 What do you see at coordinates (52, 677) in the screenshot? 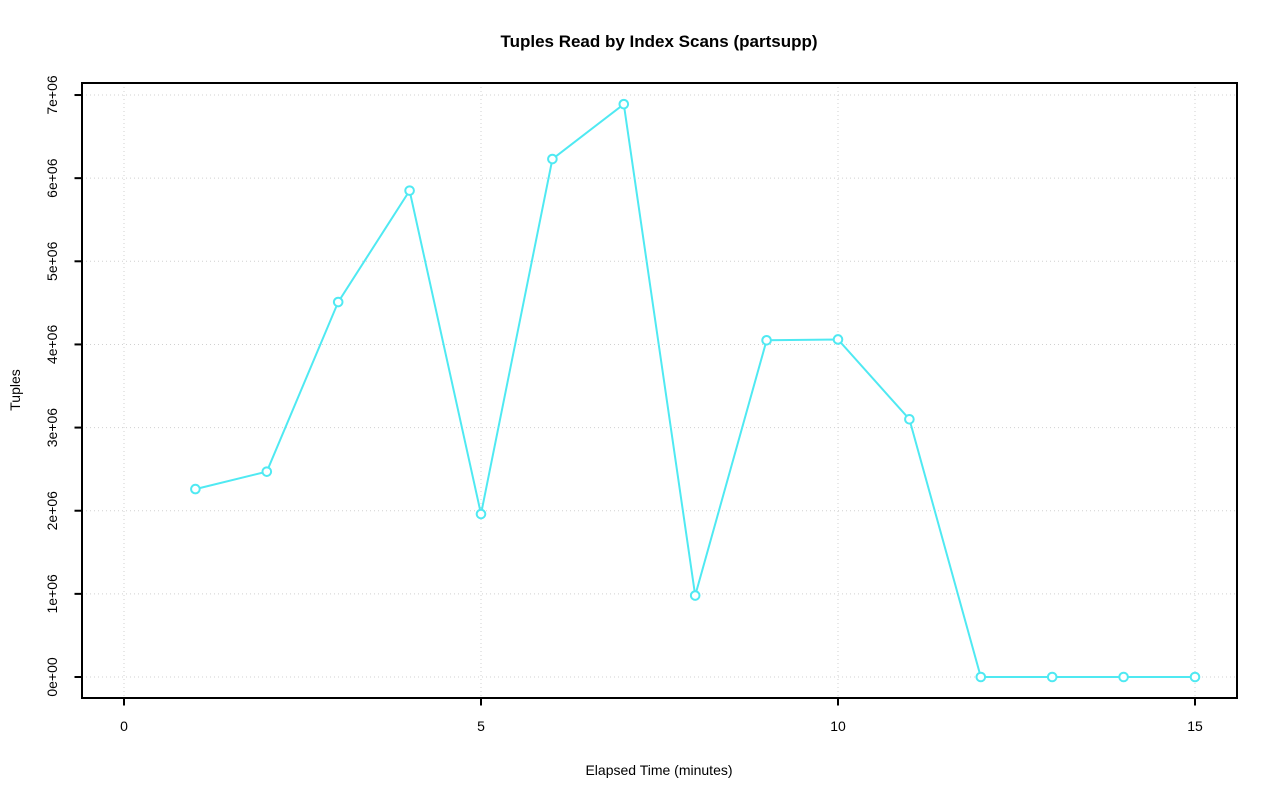
I see `y-tick-label: 0e+00` at bounding box center [52, 677].